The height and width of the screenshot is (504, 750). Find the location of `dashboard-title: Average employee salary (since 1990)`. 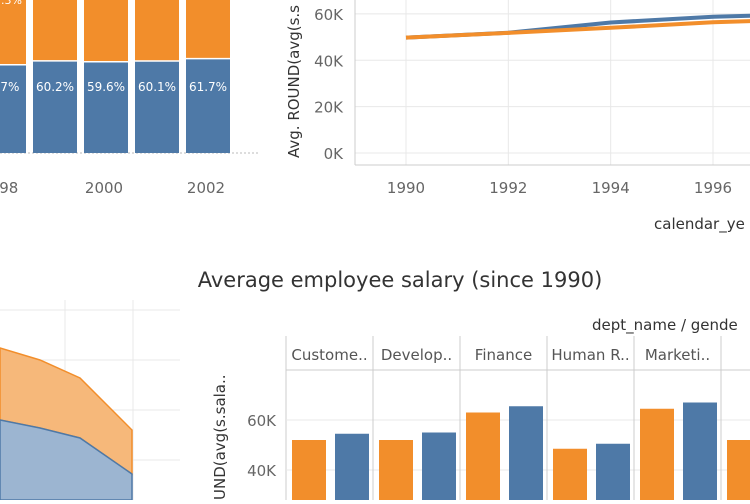

dashboard-title: Average employee salary (since 1990) is located at coordinates (400, 280).